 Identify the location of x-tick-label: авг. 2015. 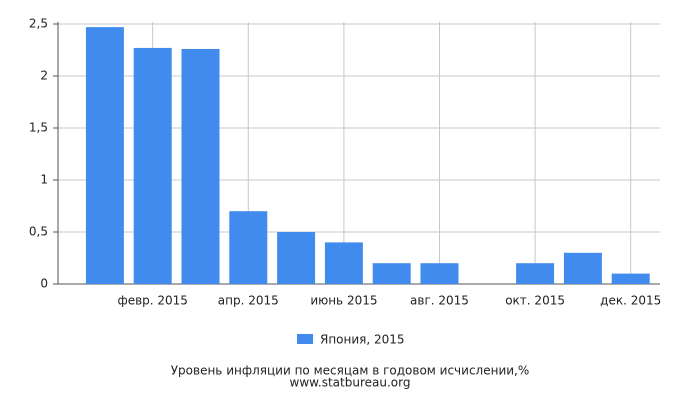
(439, 301).